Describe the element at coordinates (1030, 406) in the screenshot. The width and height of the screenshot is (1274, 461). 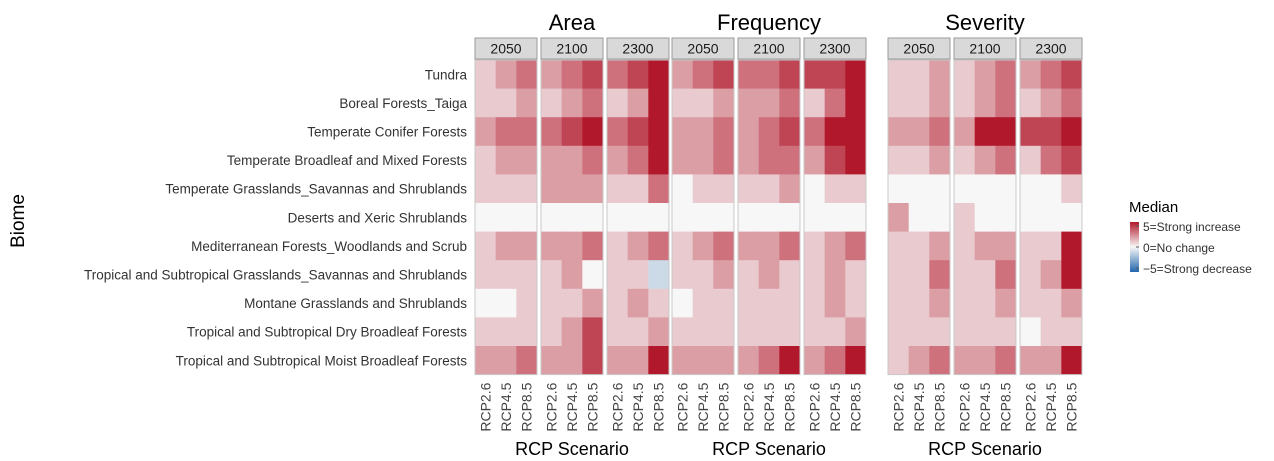
I see `scenario-tick-label: RCP2.6` at that location.